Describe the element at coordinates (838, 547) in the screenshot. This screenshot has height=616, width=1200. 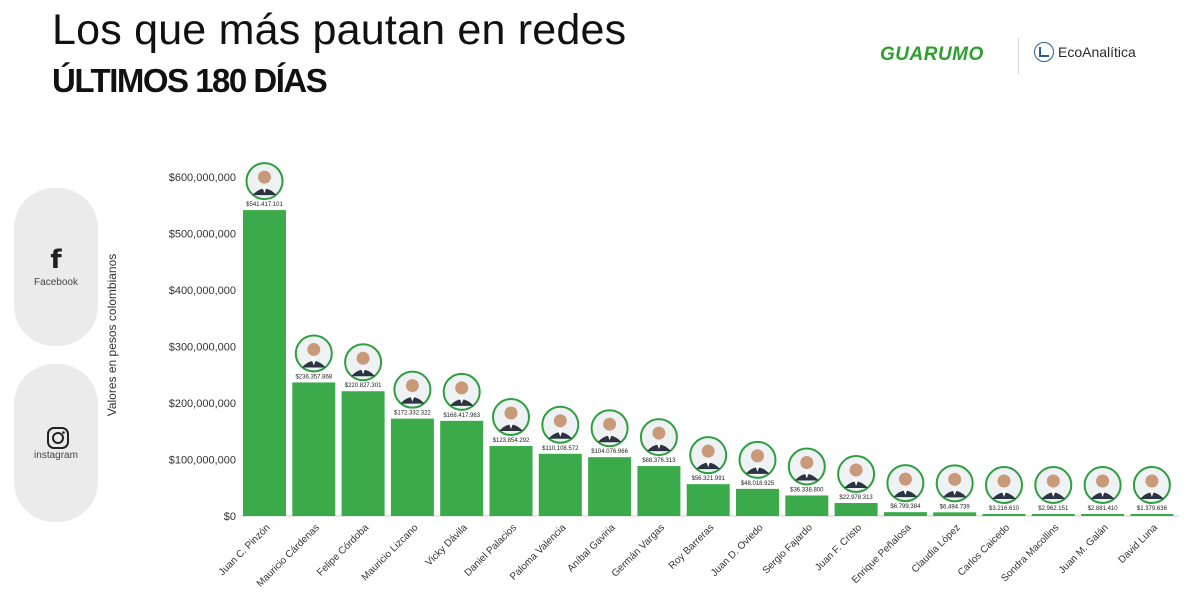
I see `x-tick-label: Juan F. Cristo` at that location.